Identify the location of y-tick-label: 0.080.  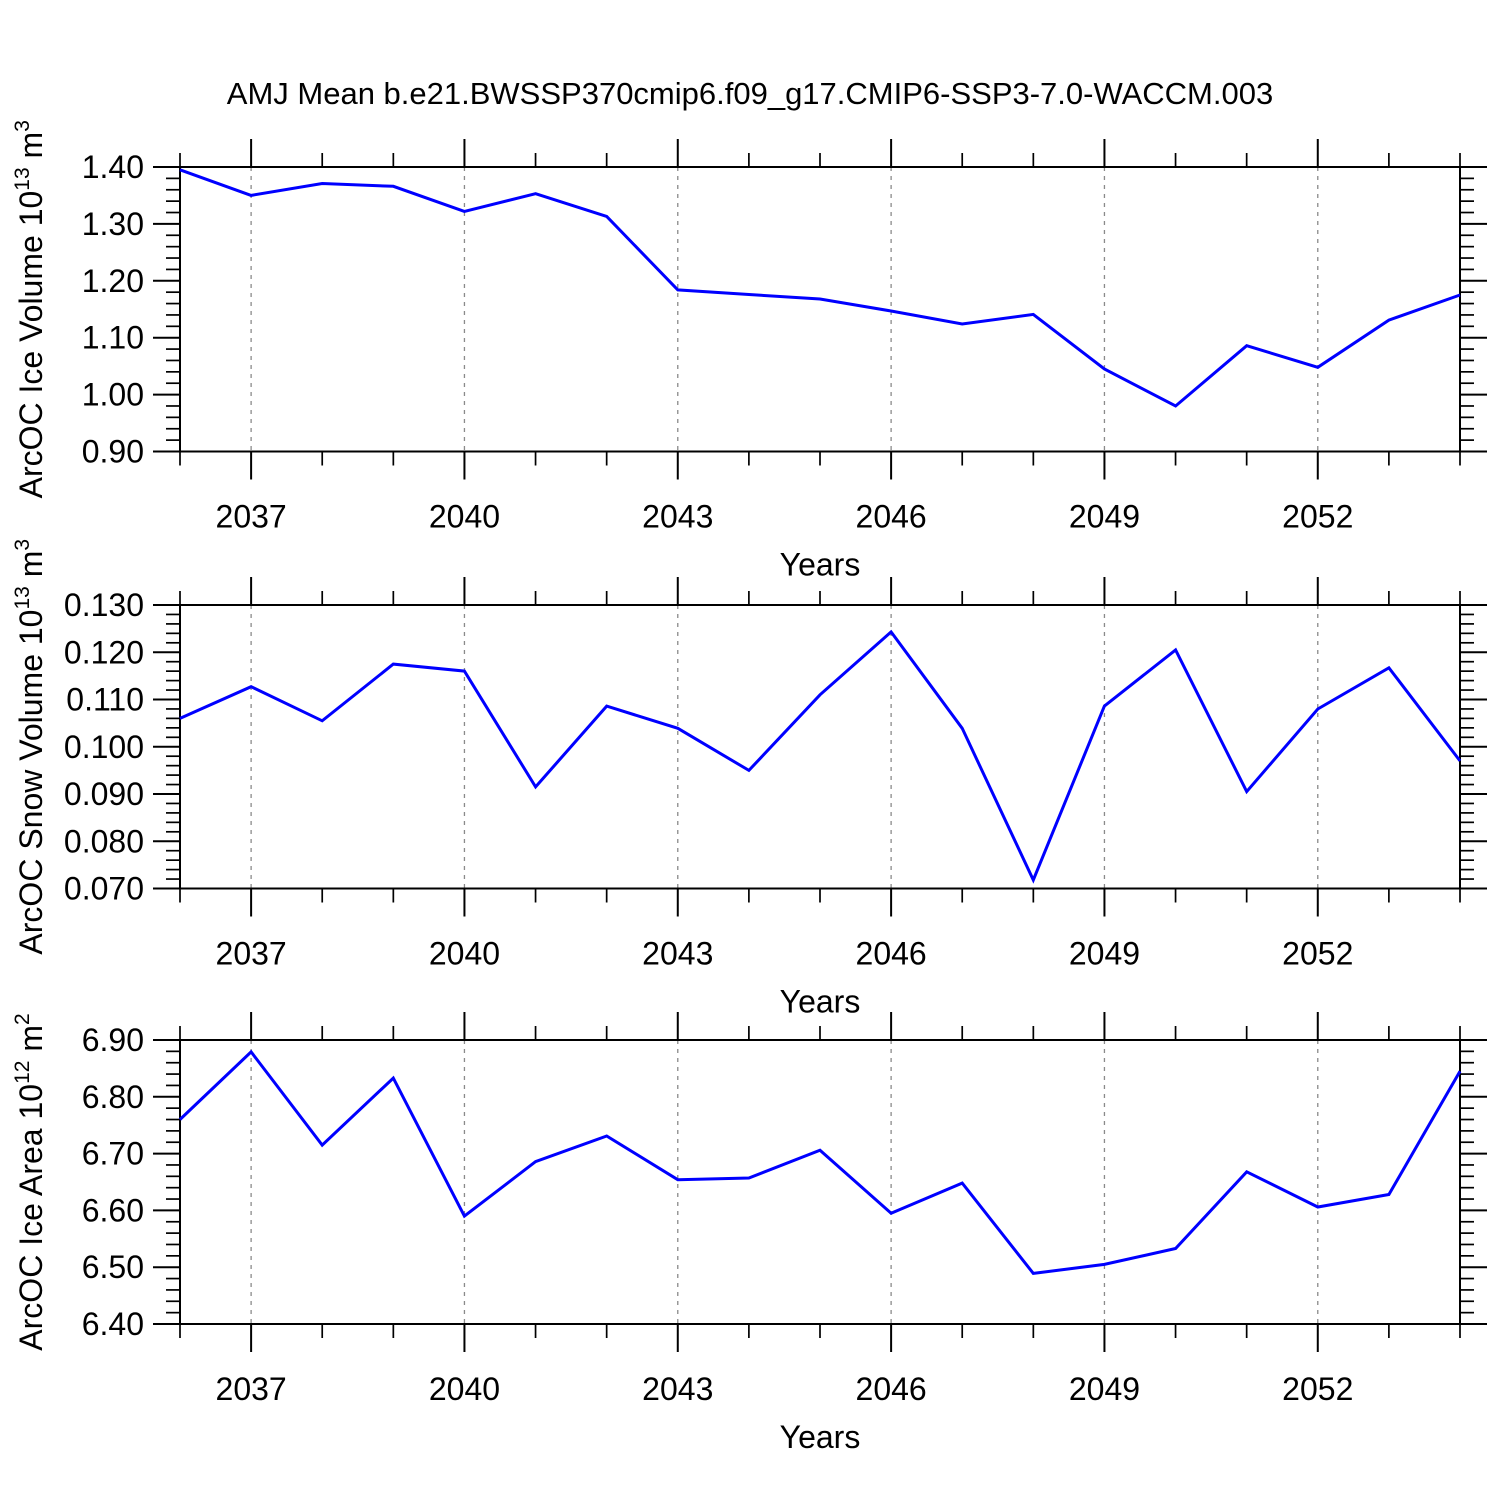
(104, 841).